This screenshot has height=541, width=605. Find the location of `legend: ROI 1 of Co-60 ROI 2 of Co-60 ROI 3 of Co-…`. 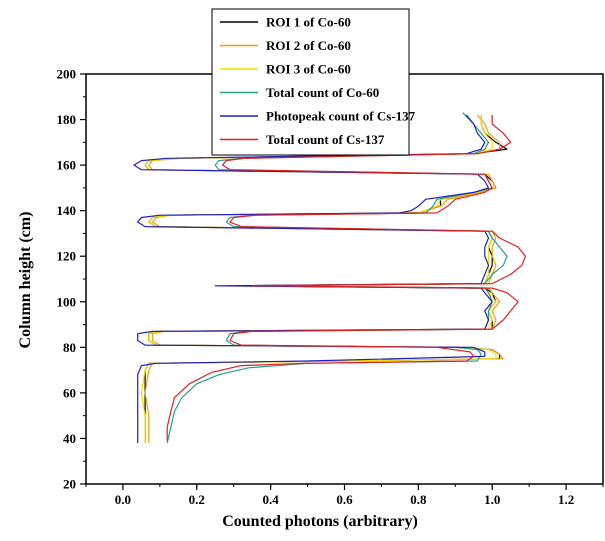

legend: ROI 1 of Co-60 ROI 2 of Co-60 ROI 3 of Co-… is located at coordinates (313, 82).